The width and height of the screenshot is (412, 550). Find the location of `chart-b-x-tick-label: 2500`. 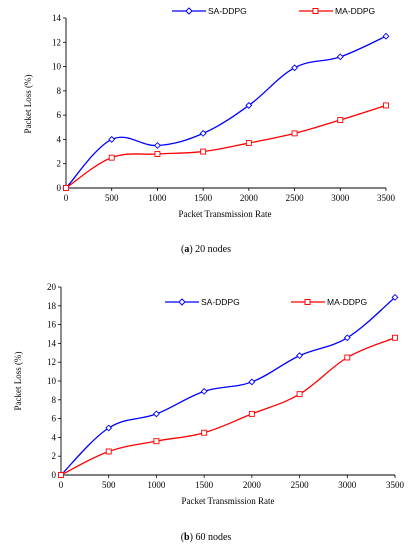

chart-b-x-tick-label: 2500 is located at coordinates (300, 485).